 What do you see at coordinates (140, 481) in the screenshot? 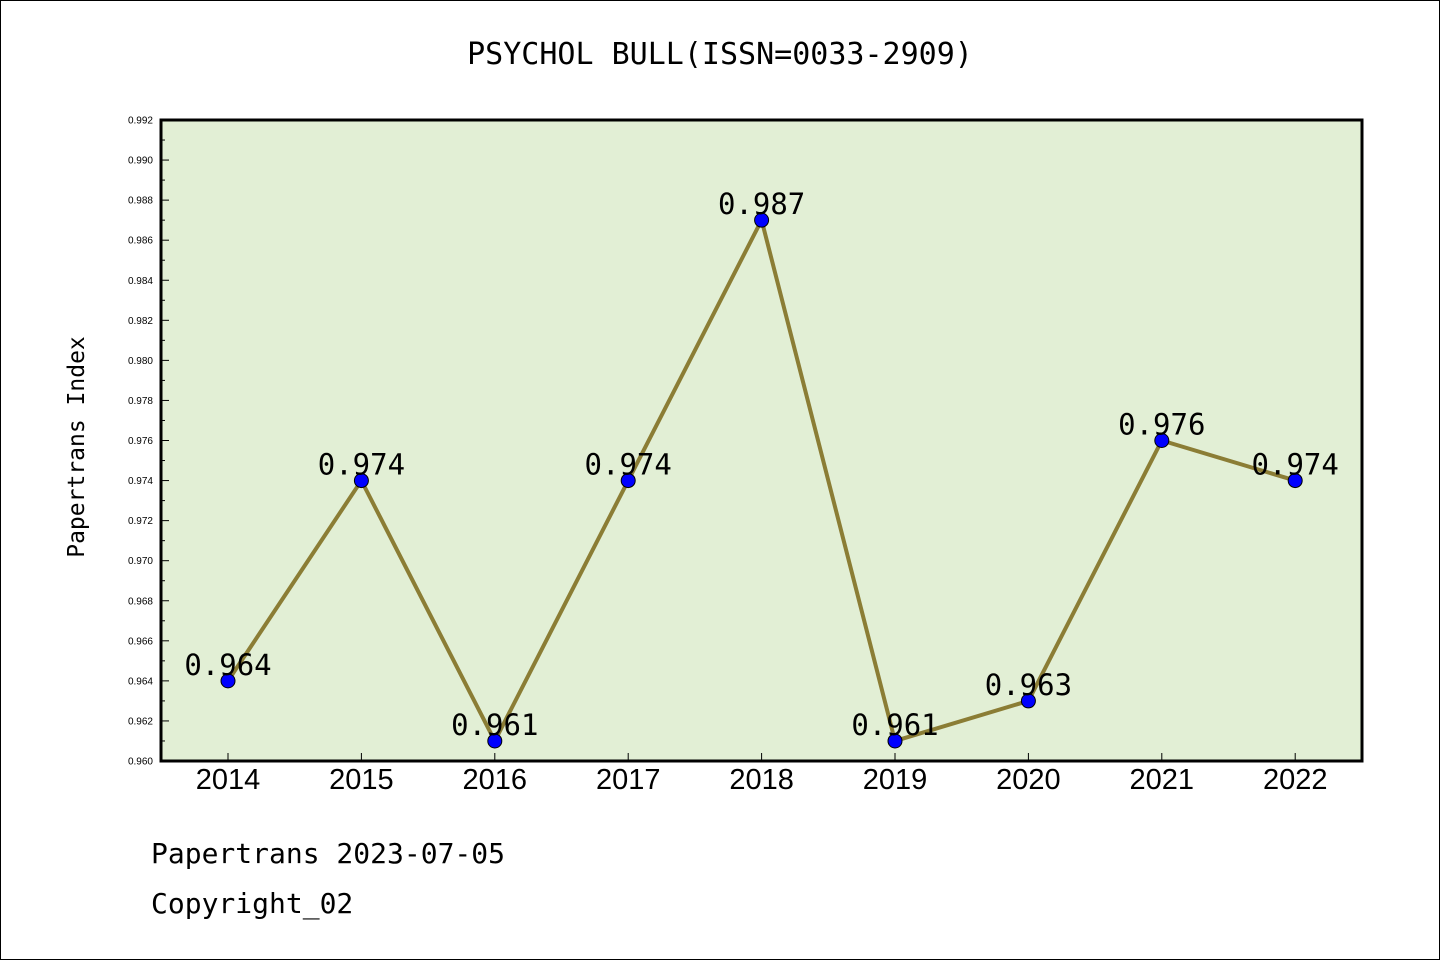
I see `y-tick-label: 0.974` at bounding box center [140, 481].